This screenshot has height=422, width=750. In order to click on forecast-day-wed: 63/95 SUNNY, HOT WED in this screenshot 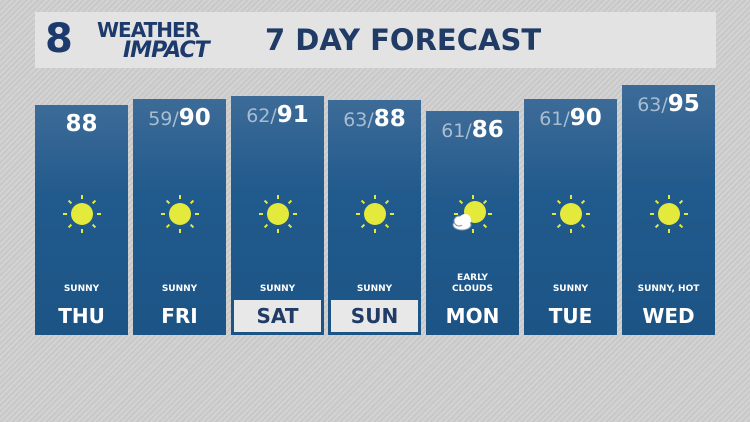, I will do `click(668, 210)`.